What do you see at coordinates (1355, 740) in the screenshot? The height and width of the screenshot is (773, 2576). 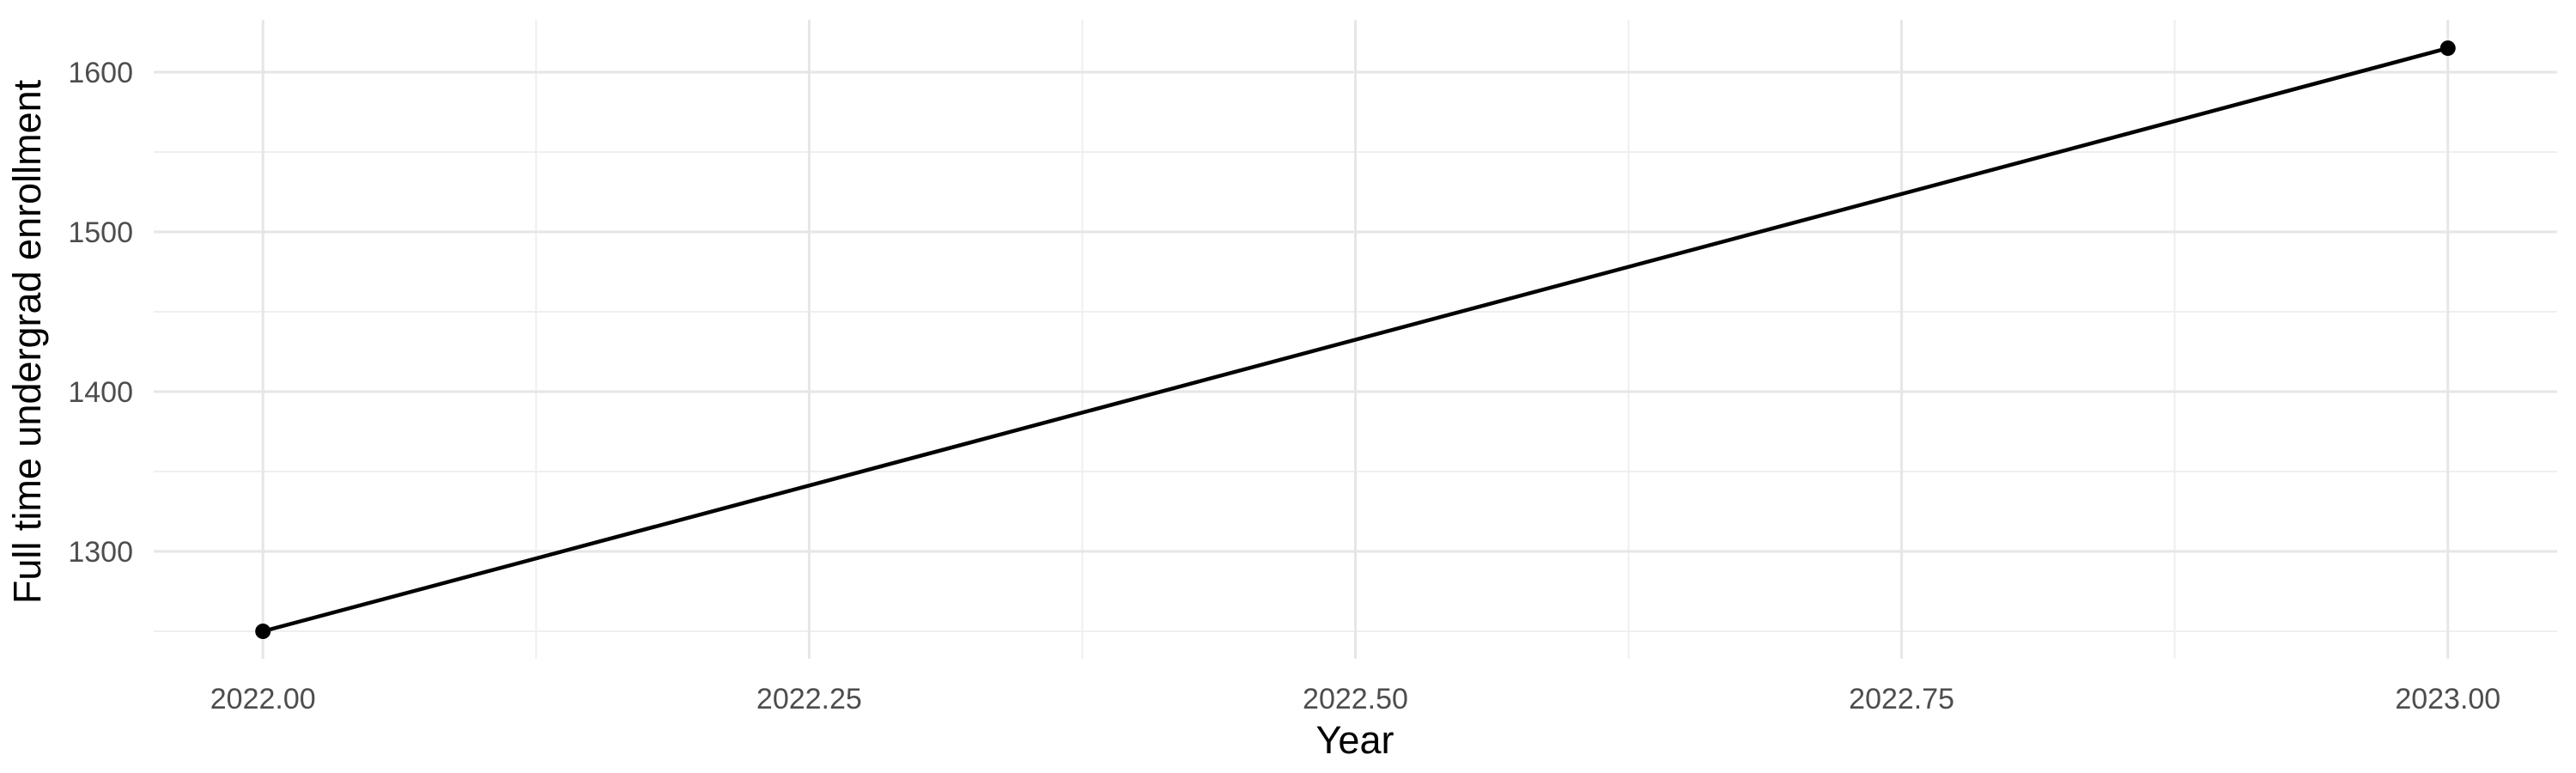 I see `x-axis-title: Year` at bounding box center [1355, 740].